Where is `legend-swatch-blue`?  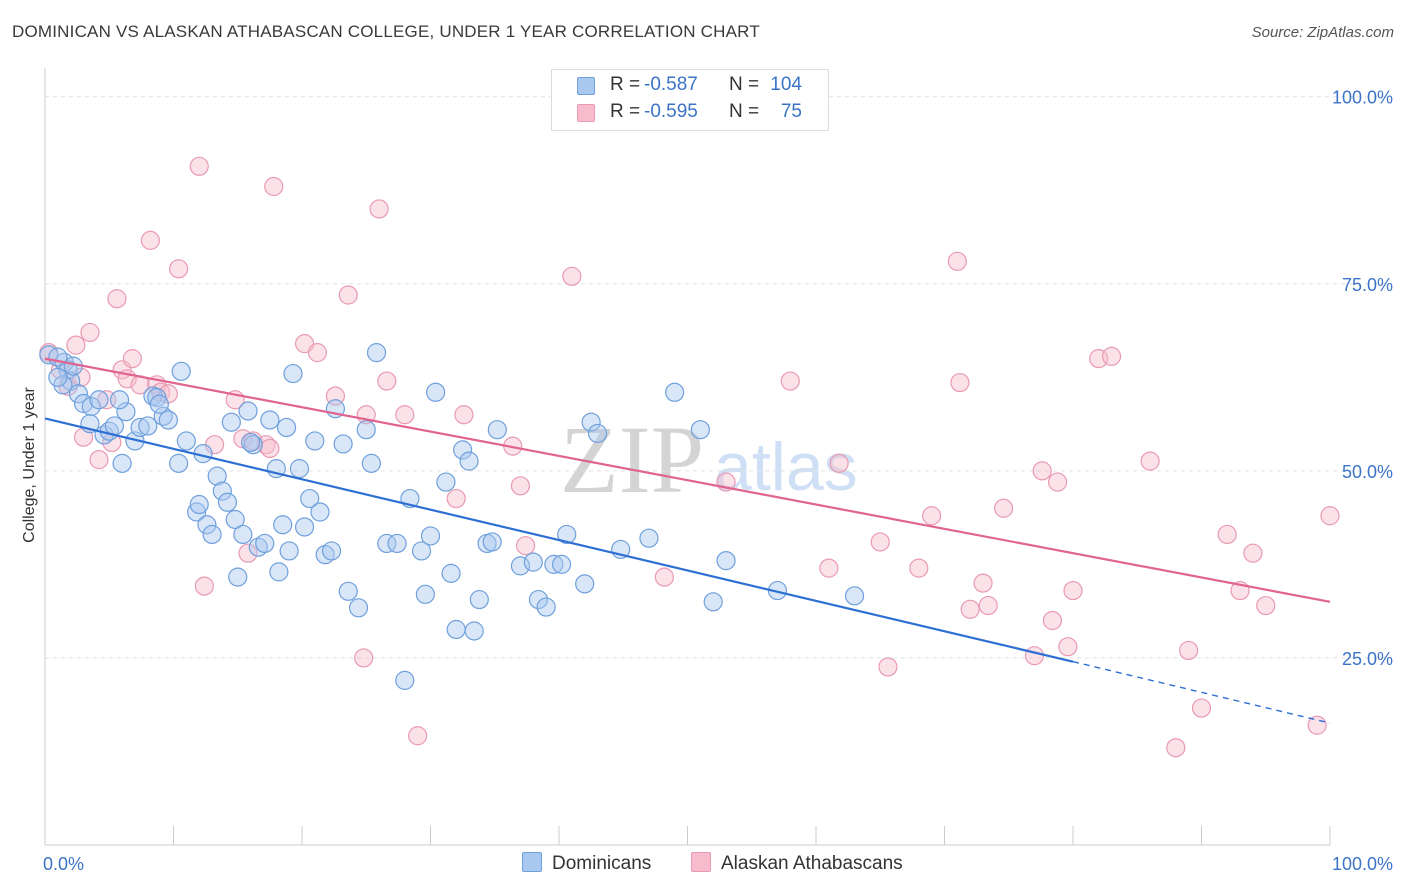 legend-swatch-blue is located at coordinates (532, 862).